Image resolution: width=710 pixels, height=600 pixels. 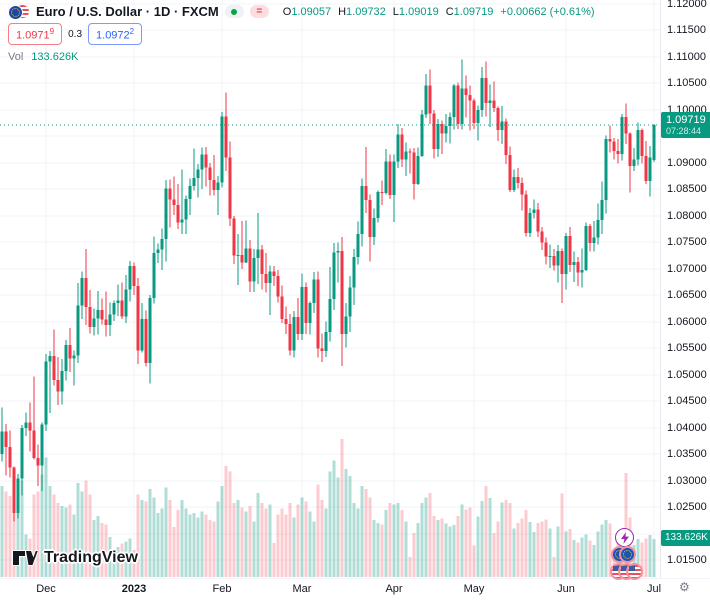 What do you see at coordinates (684, 587) in the screenshot?
I see `gear-icon: ⚙` at bounding box center [684, 587].